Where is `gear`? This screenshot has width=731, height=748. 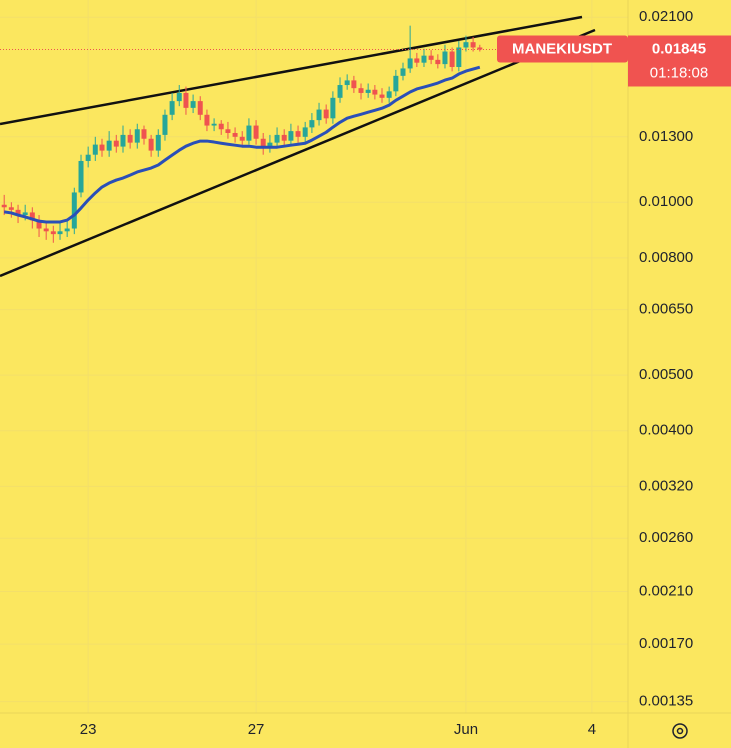
gear is located at coordinates (680, 731).